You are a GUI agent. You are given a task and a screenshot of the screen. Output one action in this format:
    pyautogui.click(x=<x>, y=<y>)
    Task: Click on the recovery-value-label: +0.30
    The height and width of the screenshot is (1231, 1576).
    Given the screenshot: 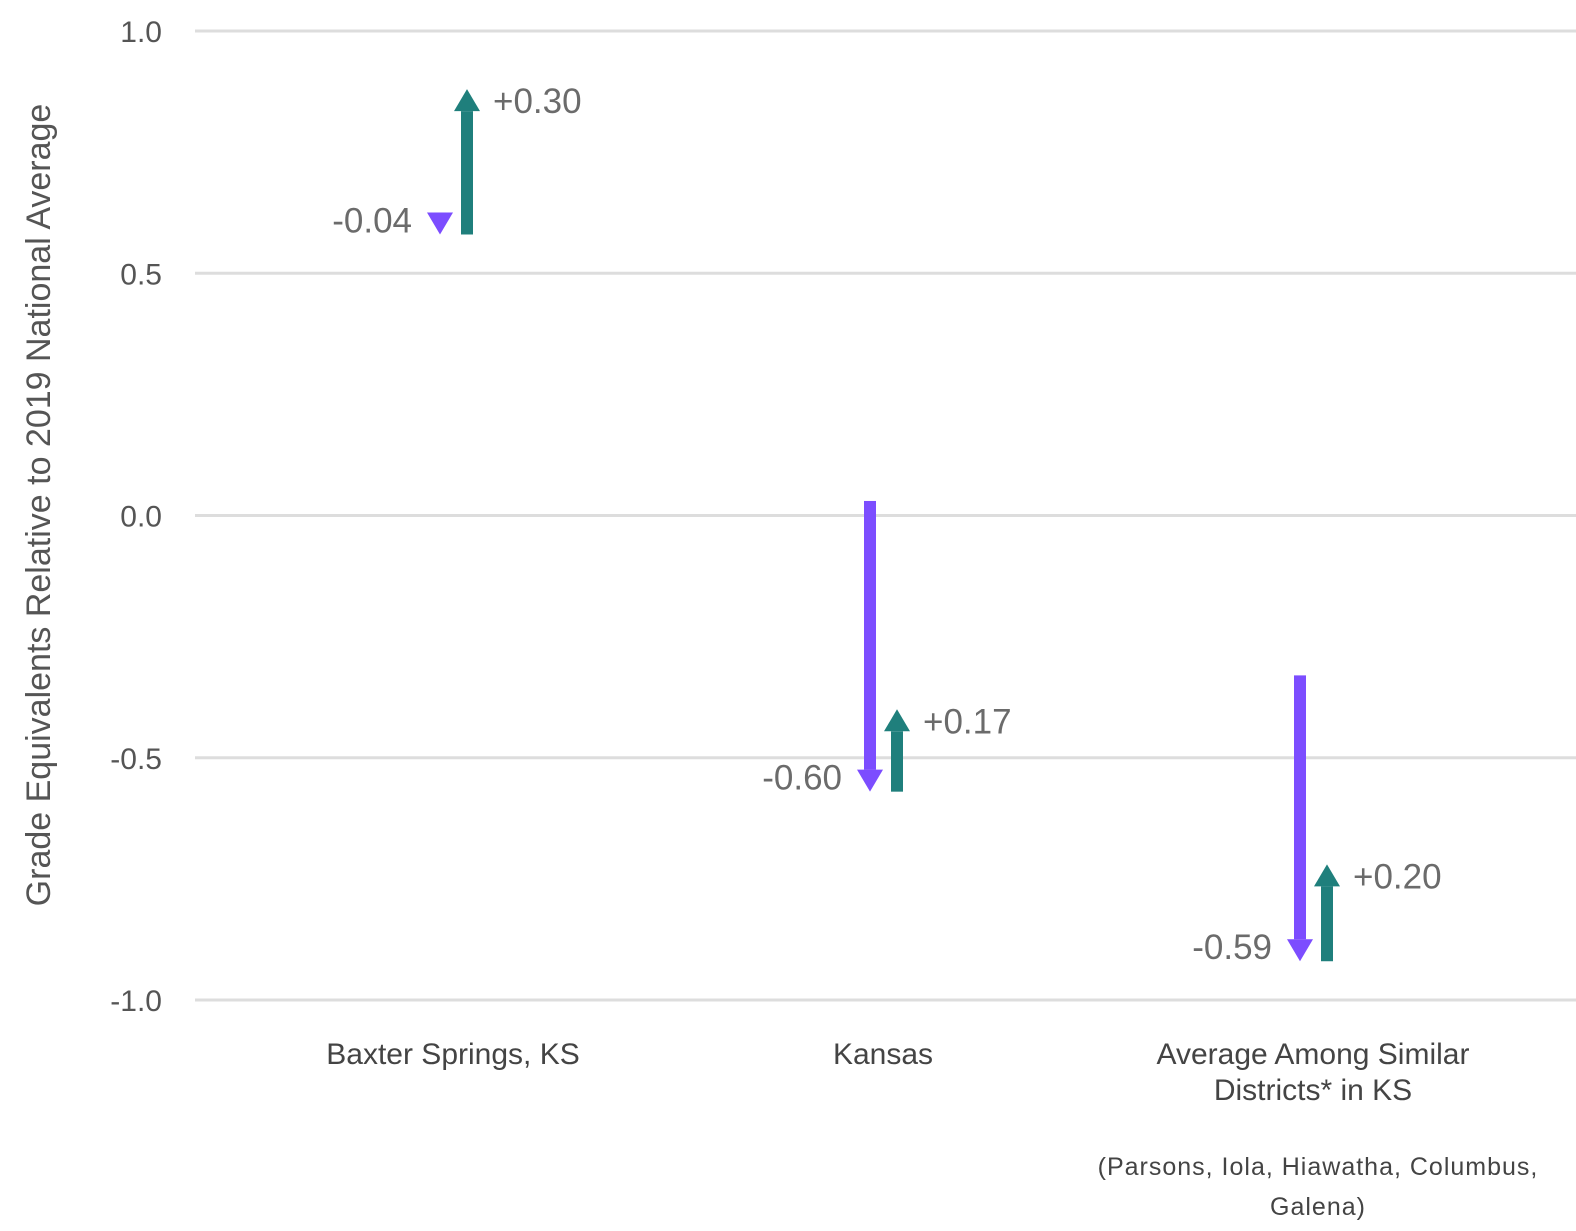 What is the action you would take?
    pyautogui.click(x=537, y=101)
    